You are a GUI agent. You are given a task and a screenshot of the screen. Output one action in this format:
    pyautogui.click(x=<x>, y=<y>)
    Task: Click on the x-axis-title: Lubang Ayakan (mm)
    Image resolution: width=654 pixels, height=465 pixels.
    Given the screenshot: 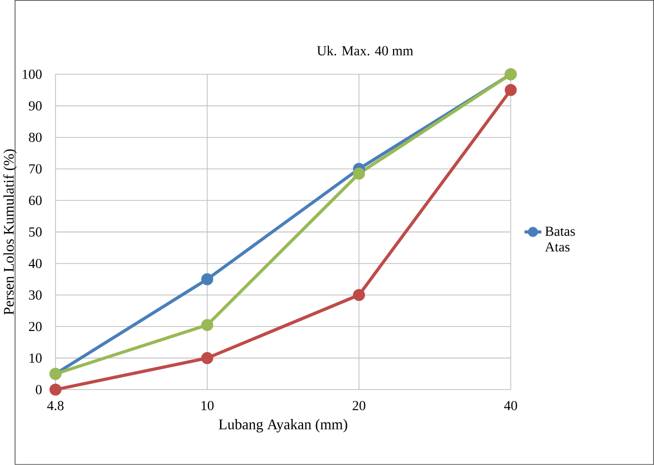 What is the action you would take?
    pyautogui.click(x=283, y=425)
    